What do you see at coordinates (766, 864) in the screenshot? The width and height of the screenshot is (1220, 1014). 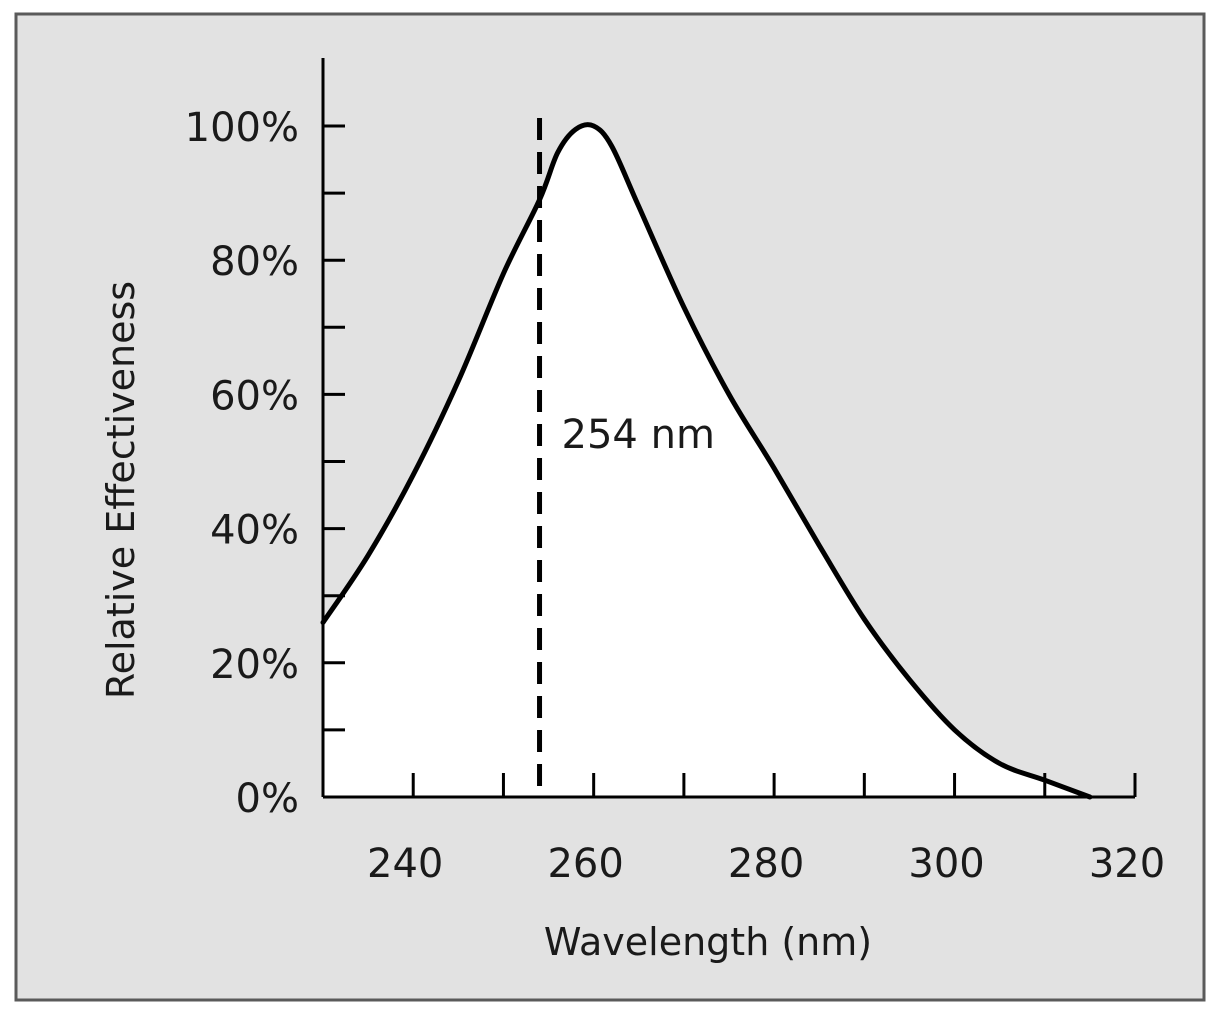 I see `x-tick-label: 280` at bounding box center [766, 864].